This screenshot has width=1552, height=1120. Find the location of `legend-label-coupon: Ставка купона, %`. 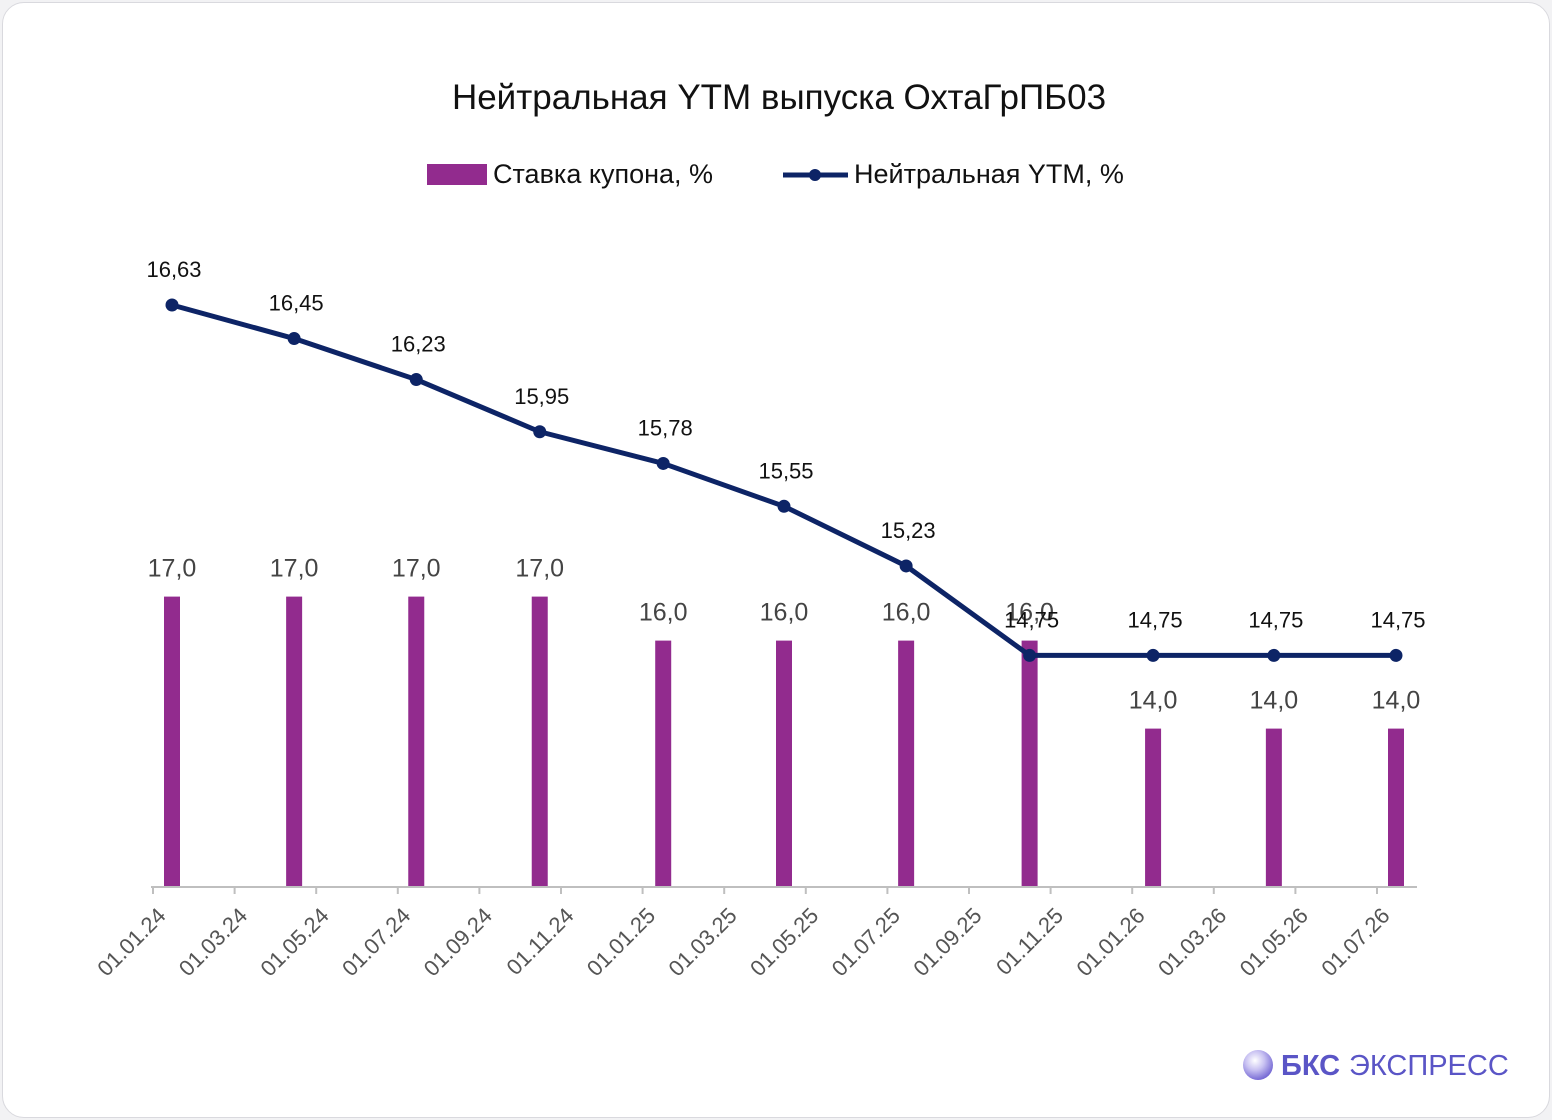

legend-label-coupon: Ставка купона, % is located at coordinates (603, 174).